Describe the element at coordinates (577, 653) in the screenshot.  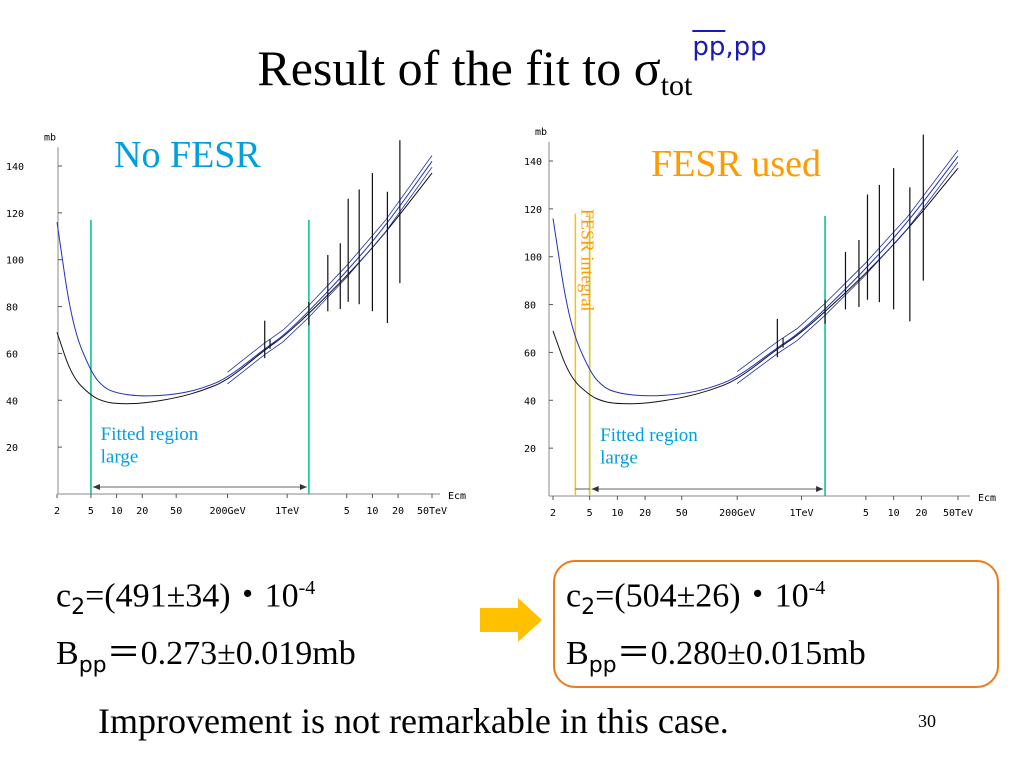
I see `right-b-label: B` at that location.